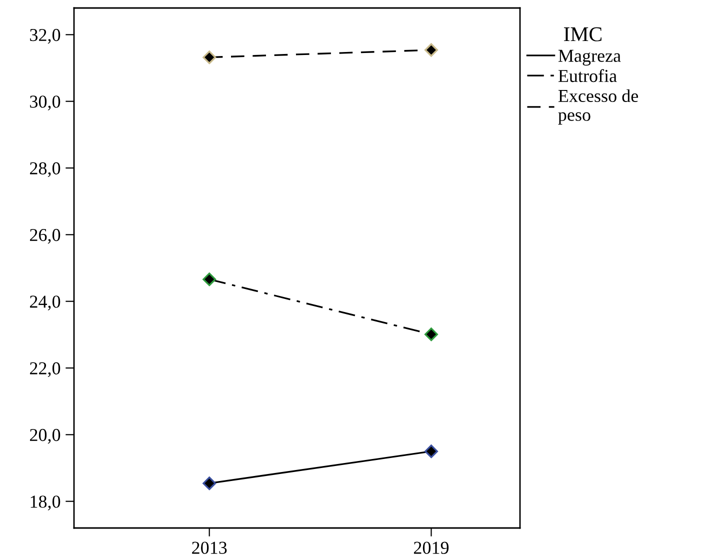 The image size is (727, 556). I want to click on y-tick-label: 18,0, so click(45, 503).